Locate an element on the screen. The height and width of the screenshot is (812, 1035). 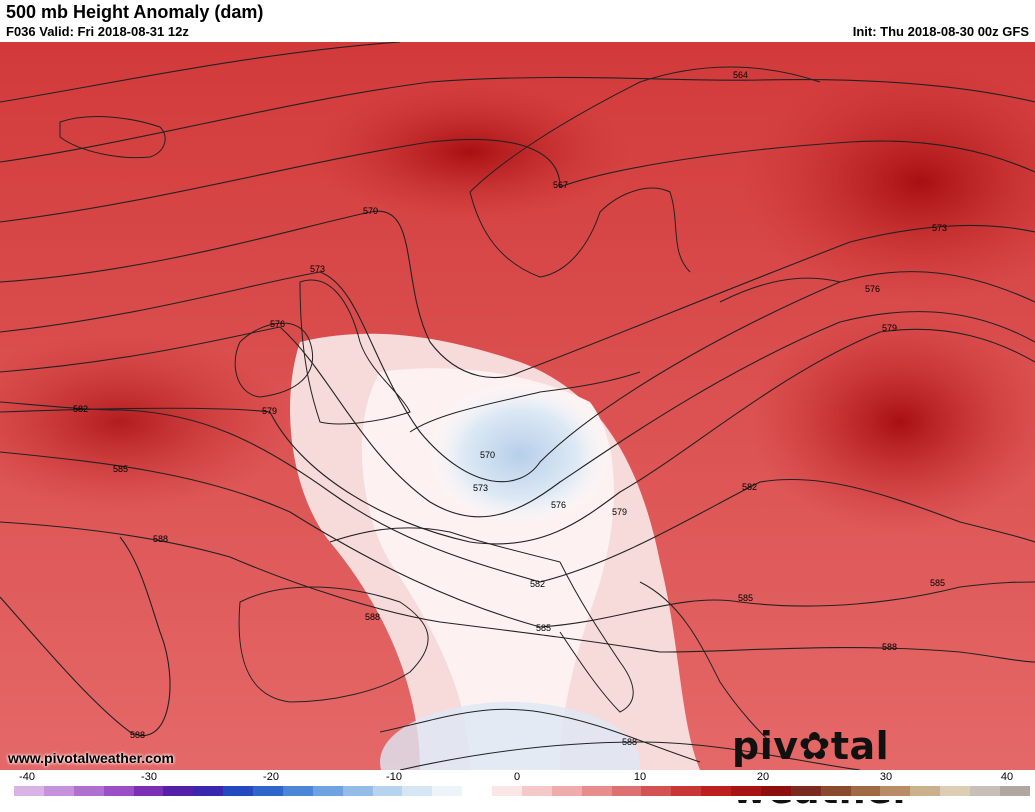
logo-text-left: piv is located at coordinates (765, 746).